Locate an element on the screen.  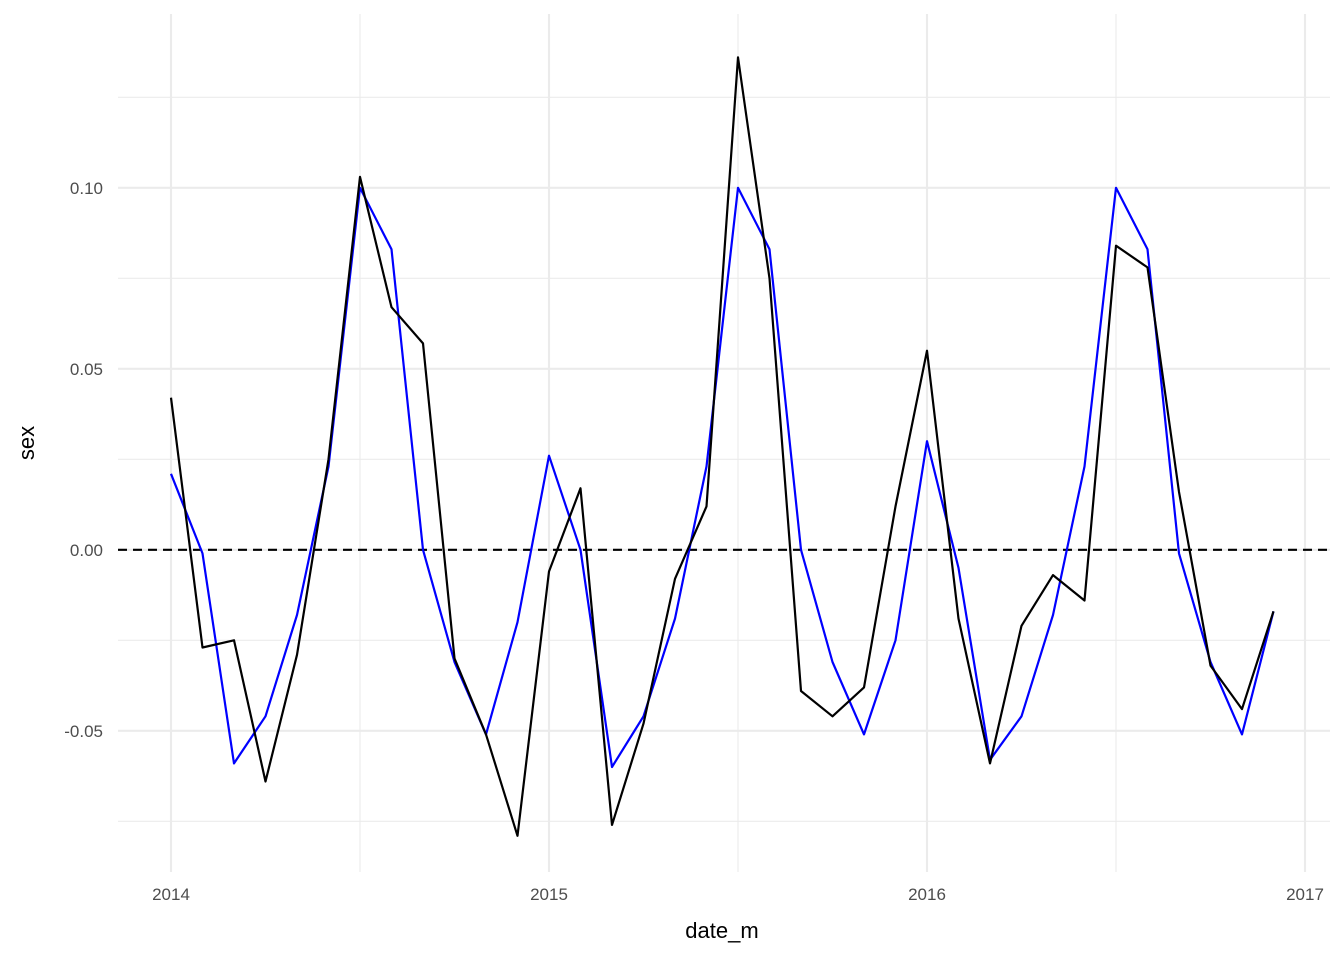
y-tick-label: -0.05 is located at coordinates (83, 731).